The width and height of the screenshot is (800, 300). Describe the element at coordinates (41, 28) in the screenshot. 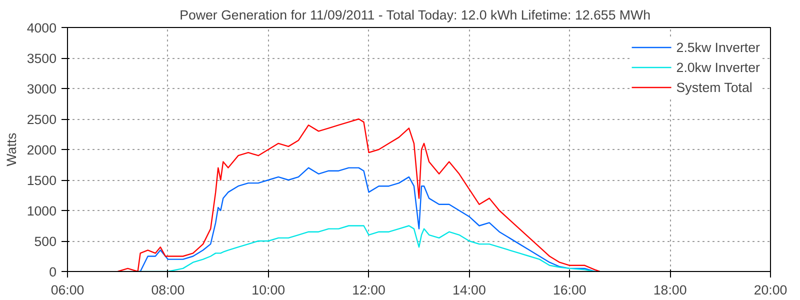

I see `y-tick-label: 4000` at that location.